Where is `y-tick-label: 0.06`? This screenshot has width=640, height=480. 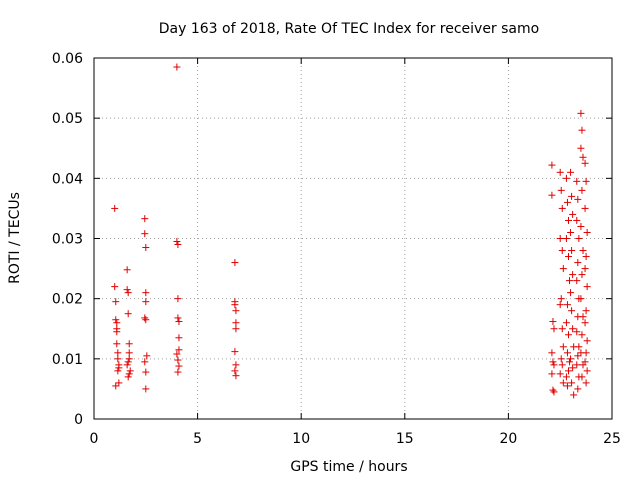
y-tick-label: 0.06 is located at coordinates (67, 59).